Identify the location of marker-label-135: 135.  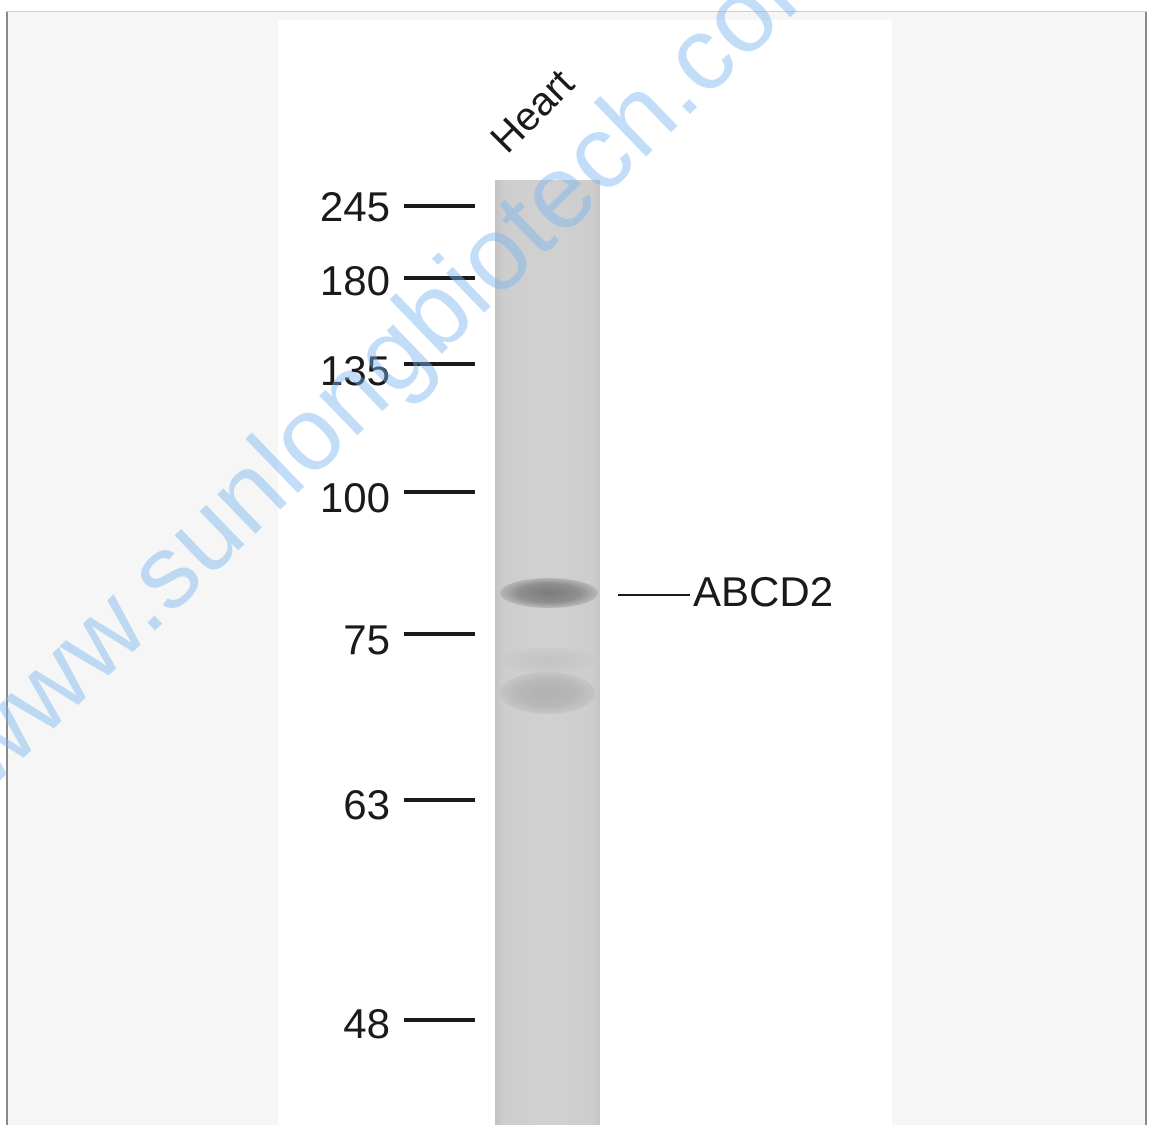
(354, 370).